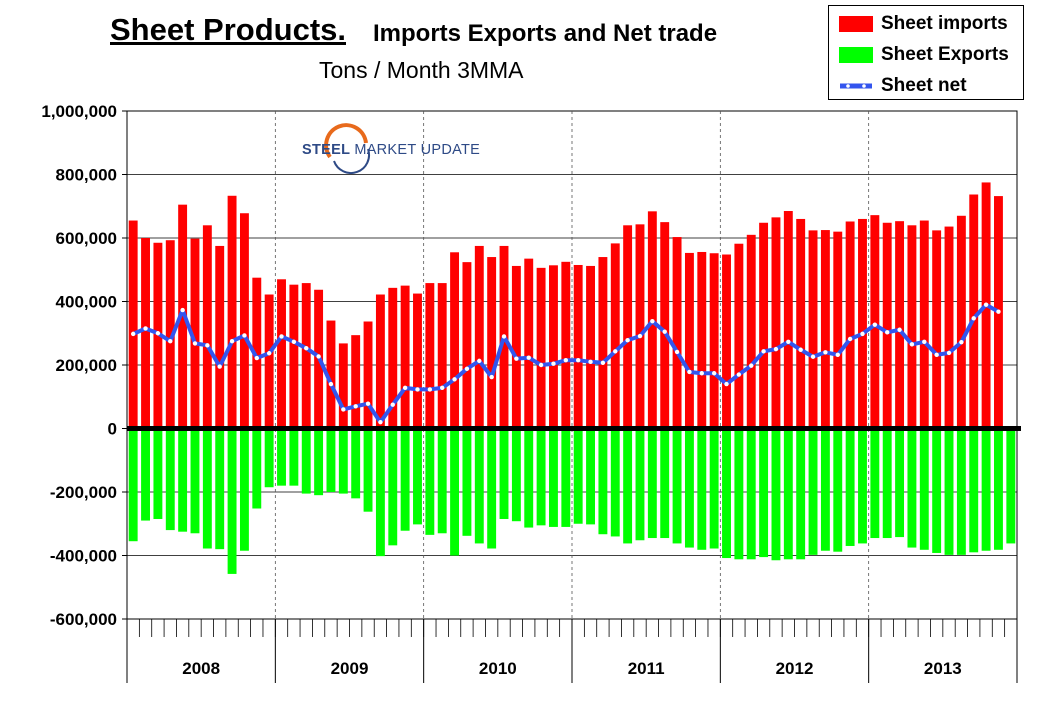  Describe the element at coordinates (498, 668) in the screenshot. I see `year-label: 2010` at that location.